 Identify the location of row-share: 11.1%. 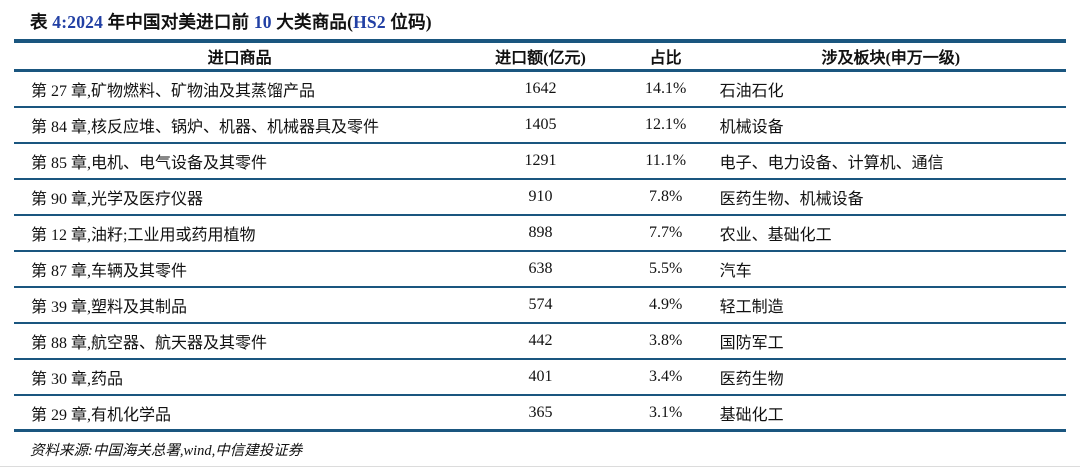
(666, 160).